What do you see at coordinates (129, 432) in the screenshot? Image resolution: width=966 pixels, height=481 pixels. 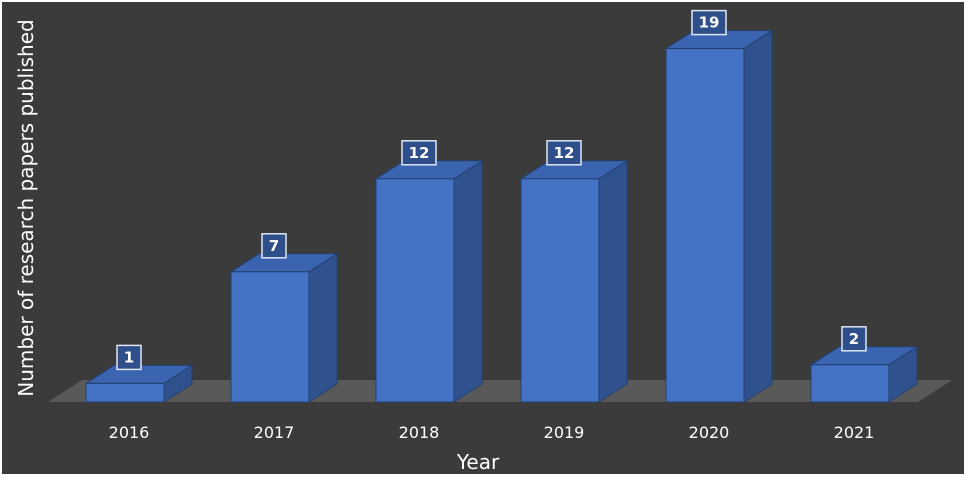 I see `x-tick-label-2016: 2016` at bounding box center [129, 432].